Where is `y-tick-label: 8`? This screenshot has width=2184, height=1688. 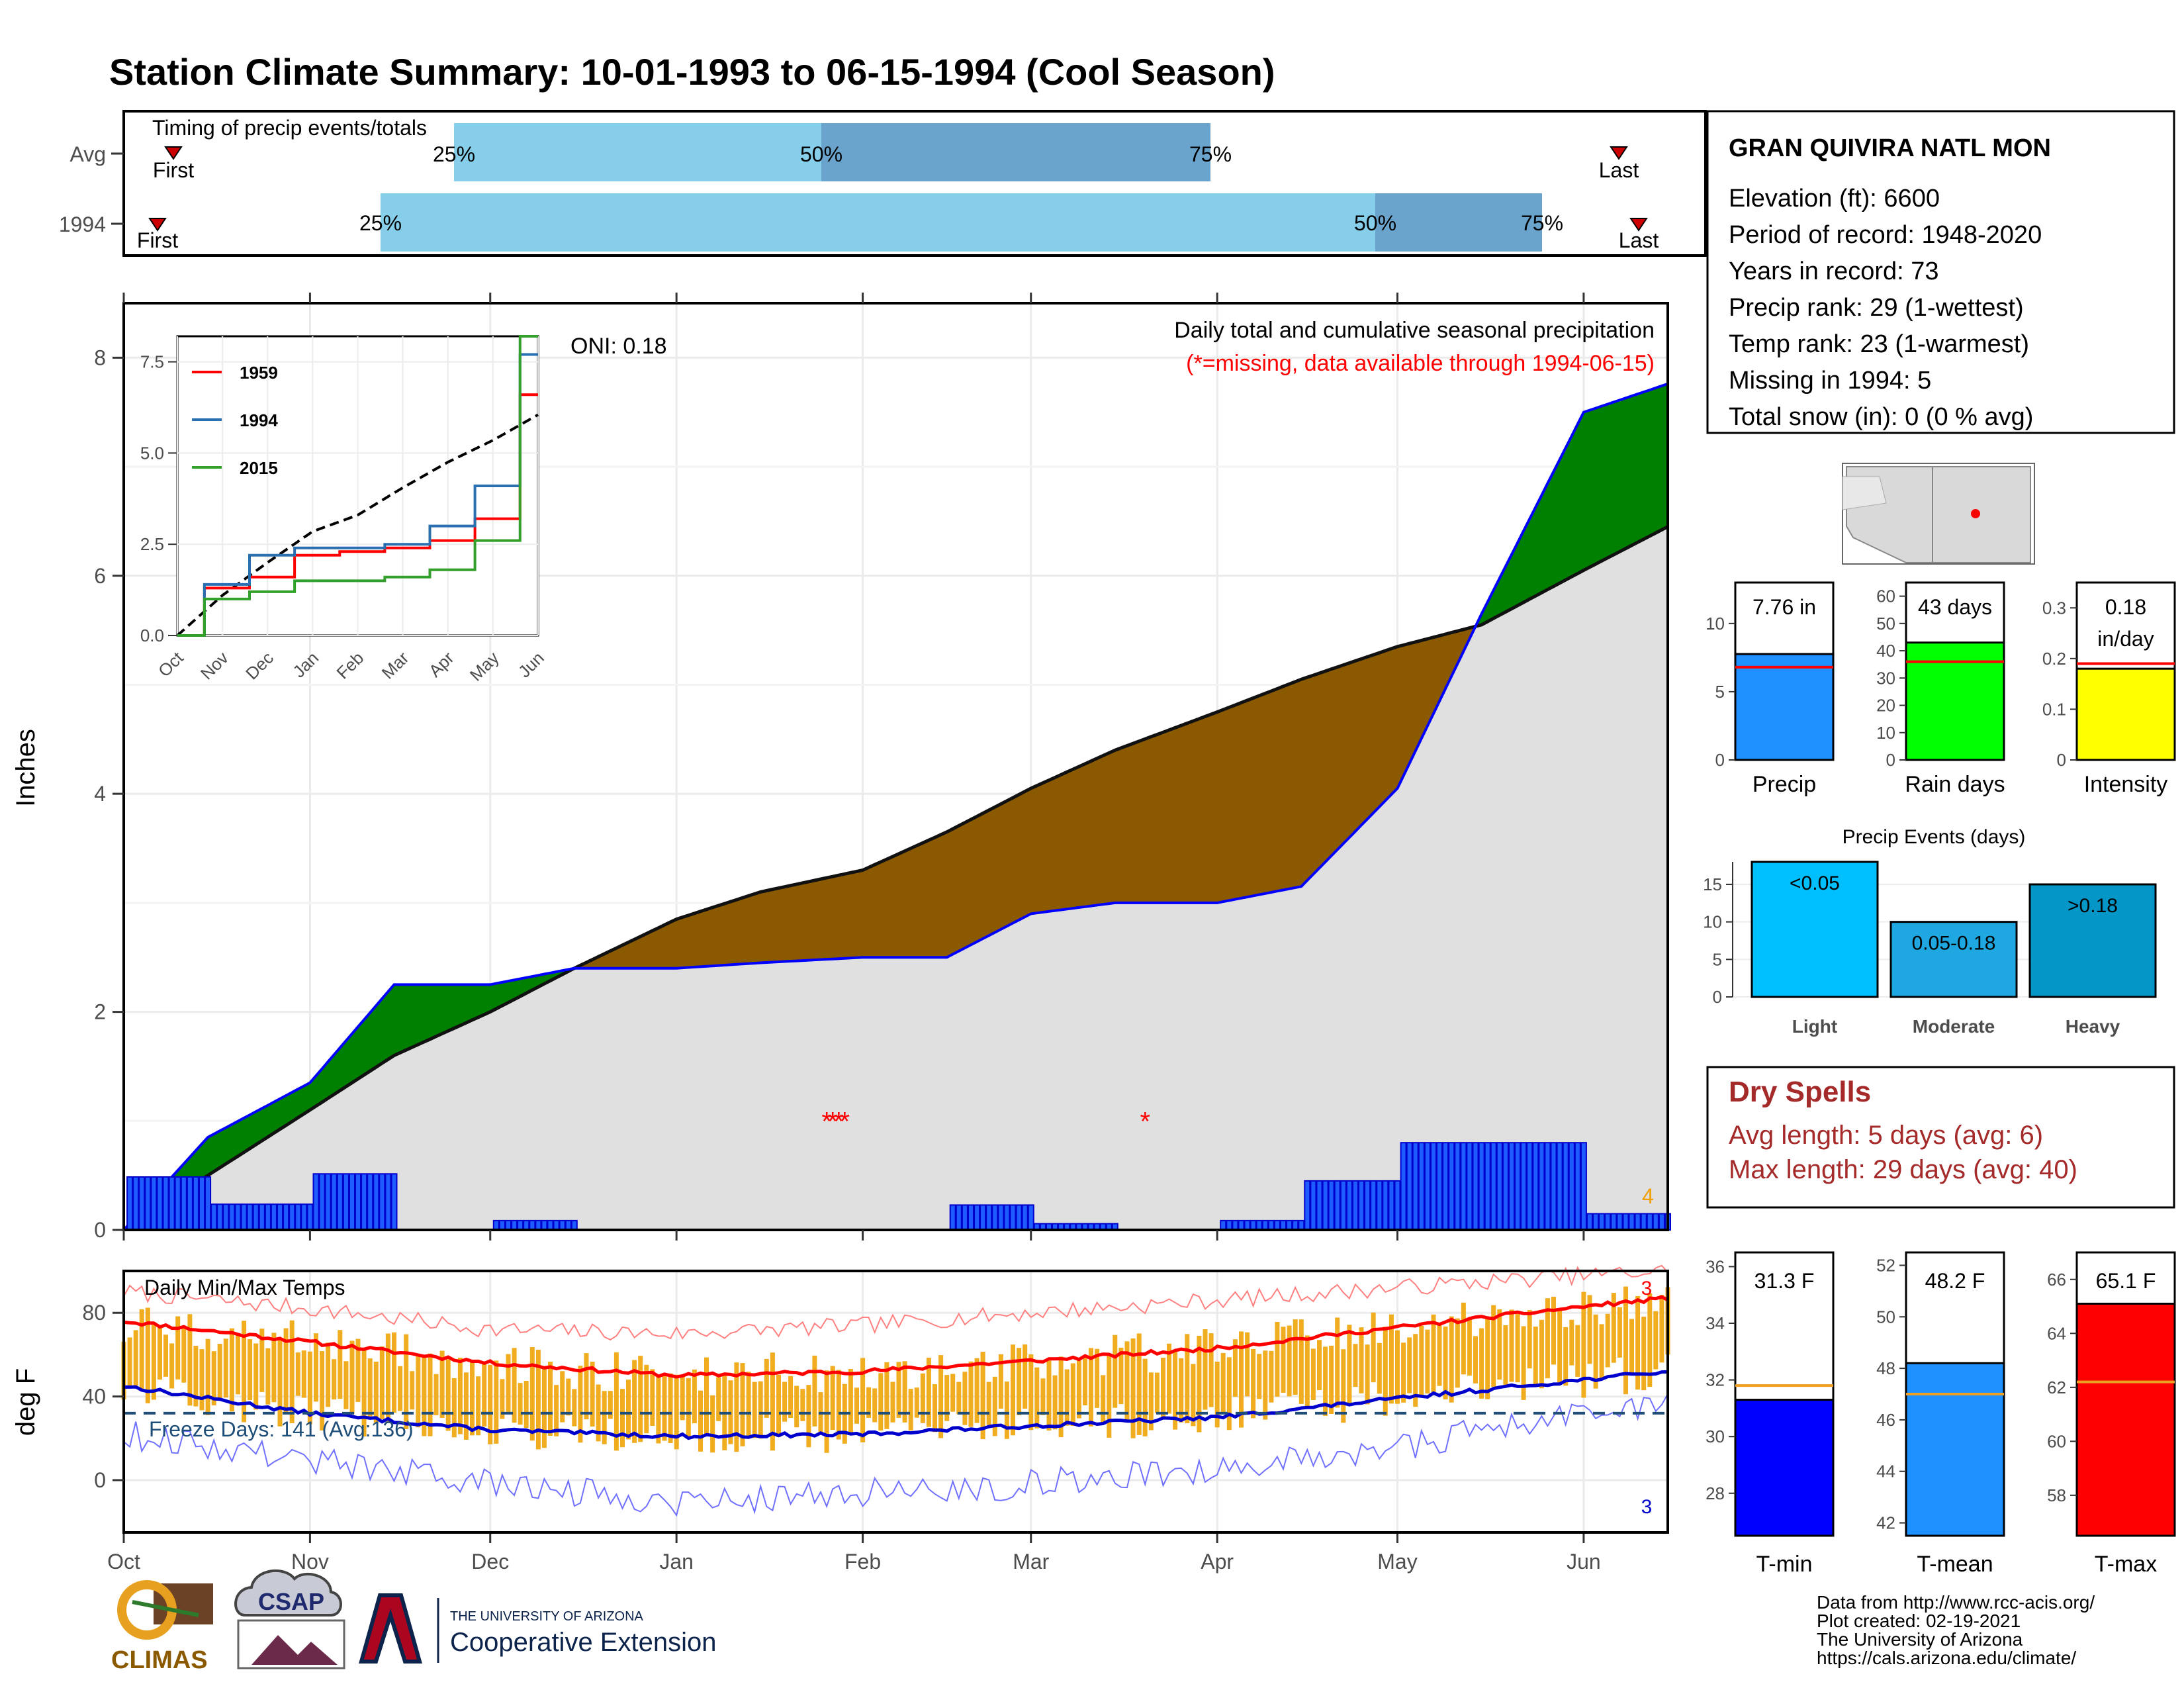 y-tick-label: 8 is located at coordinates (100, 357).